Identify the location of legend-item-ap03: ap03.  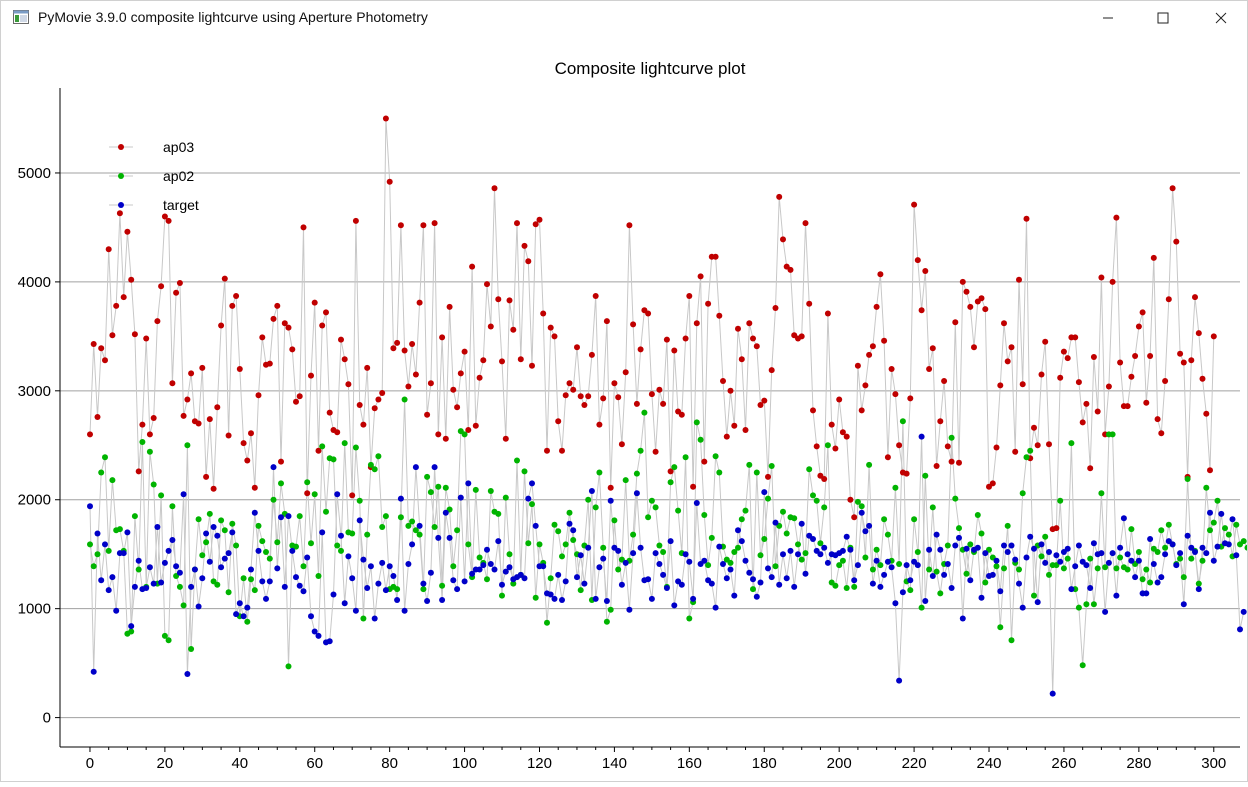
(151, 147).